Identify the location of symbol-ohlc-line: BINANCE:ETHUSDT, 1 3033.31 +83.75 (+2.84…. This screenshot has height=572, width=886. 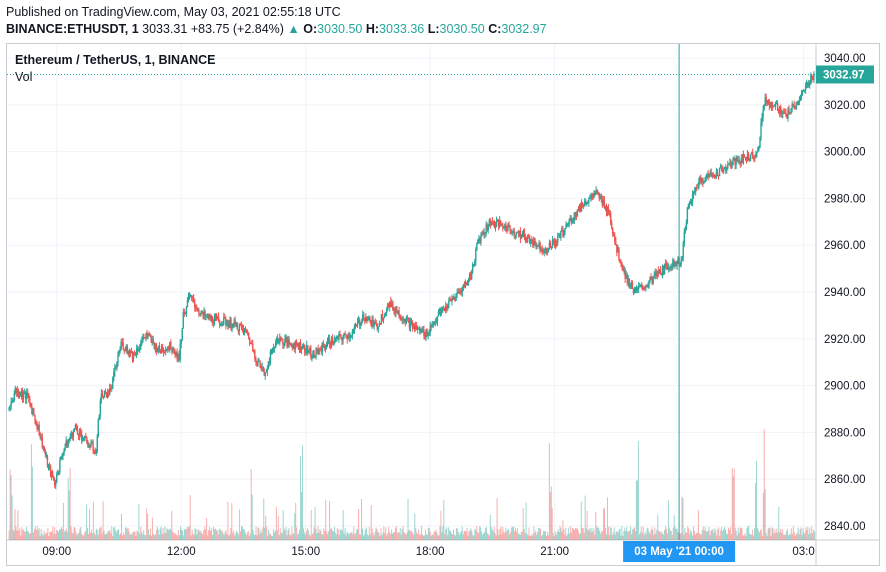
(276, 29).